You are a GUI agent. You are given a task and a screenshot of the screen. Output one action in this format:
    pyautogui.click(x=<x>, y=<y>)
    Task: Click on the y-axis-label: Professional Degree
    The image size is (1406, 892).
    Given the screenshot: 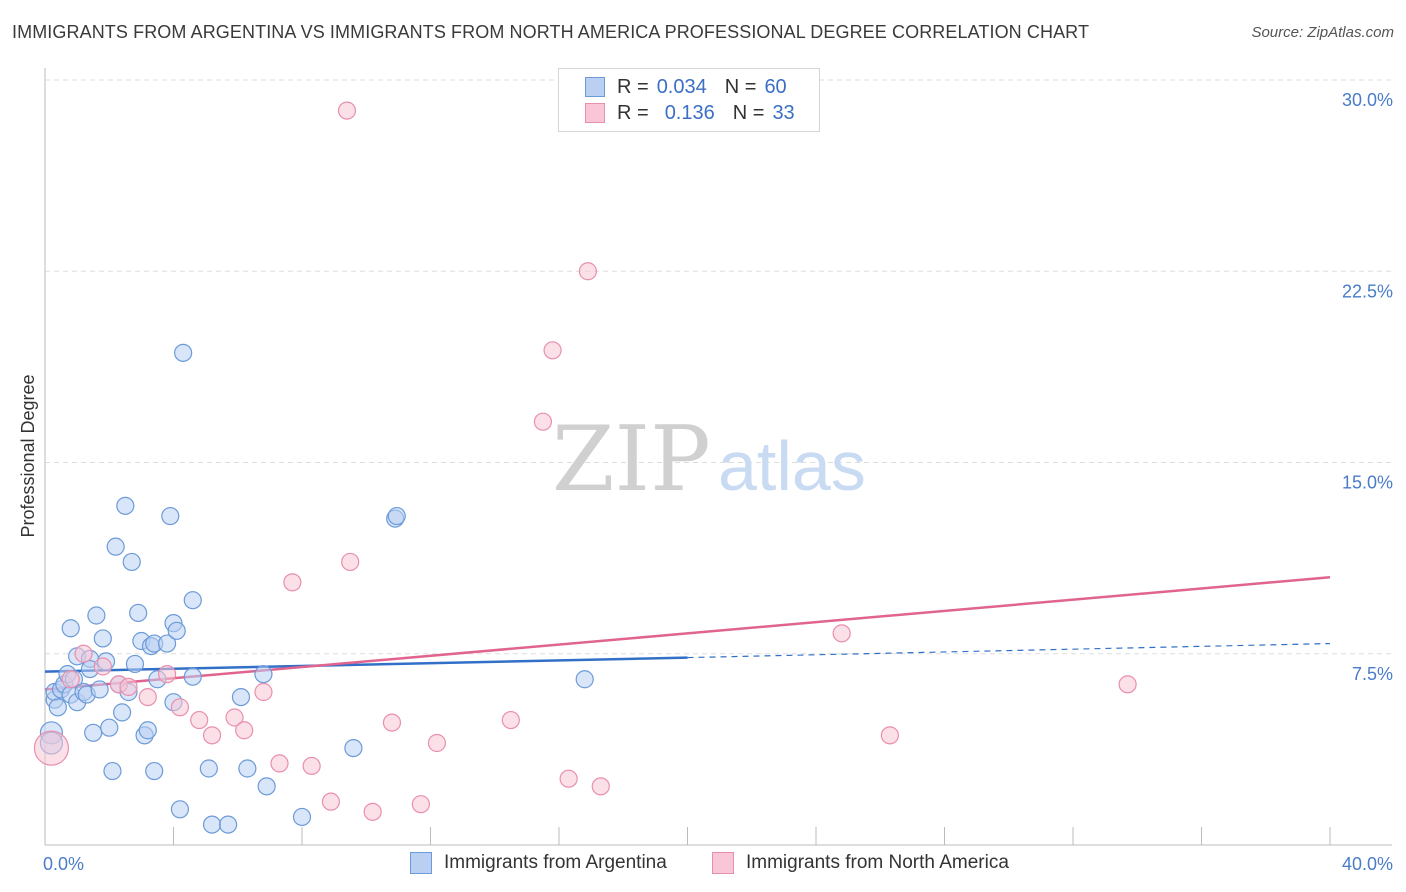 What is the action you would take?
    pyautogui.click(x=28, y=455)
    